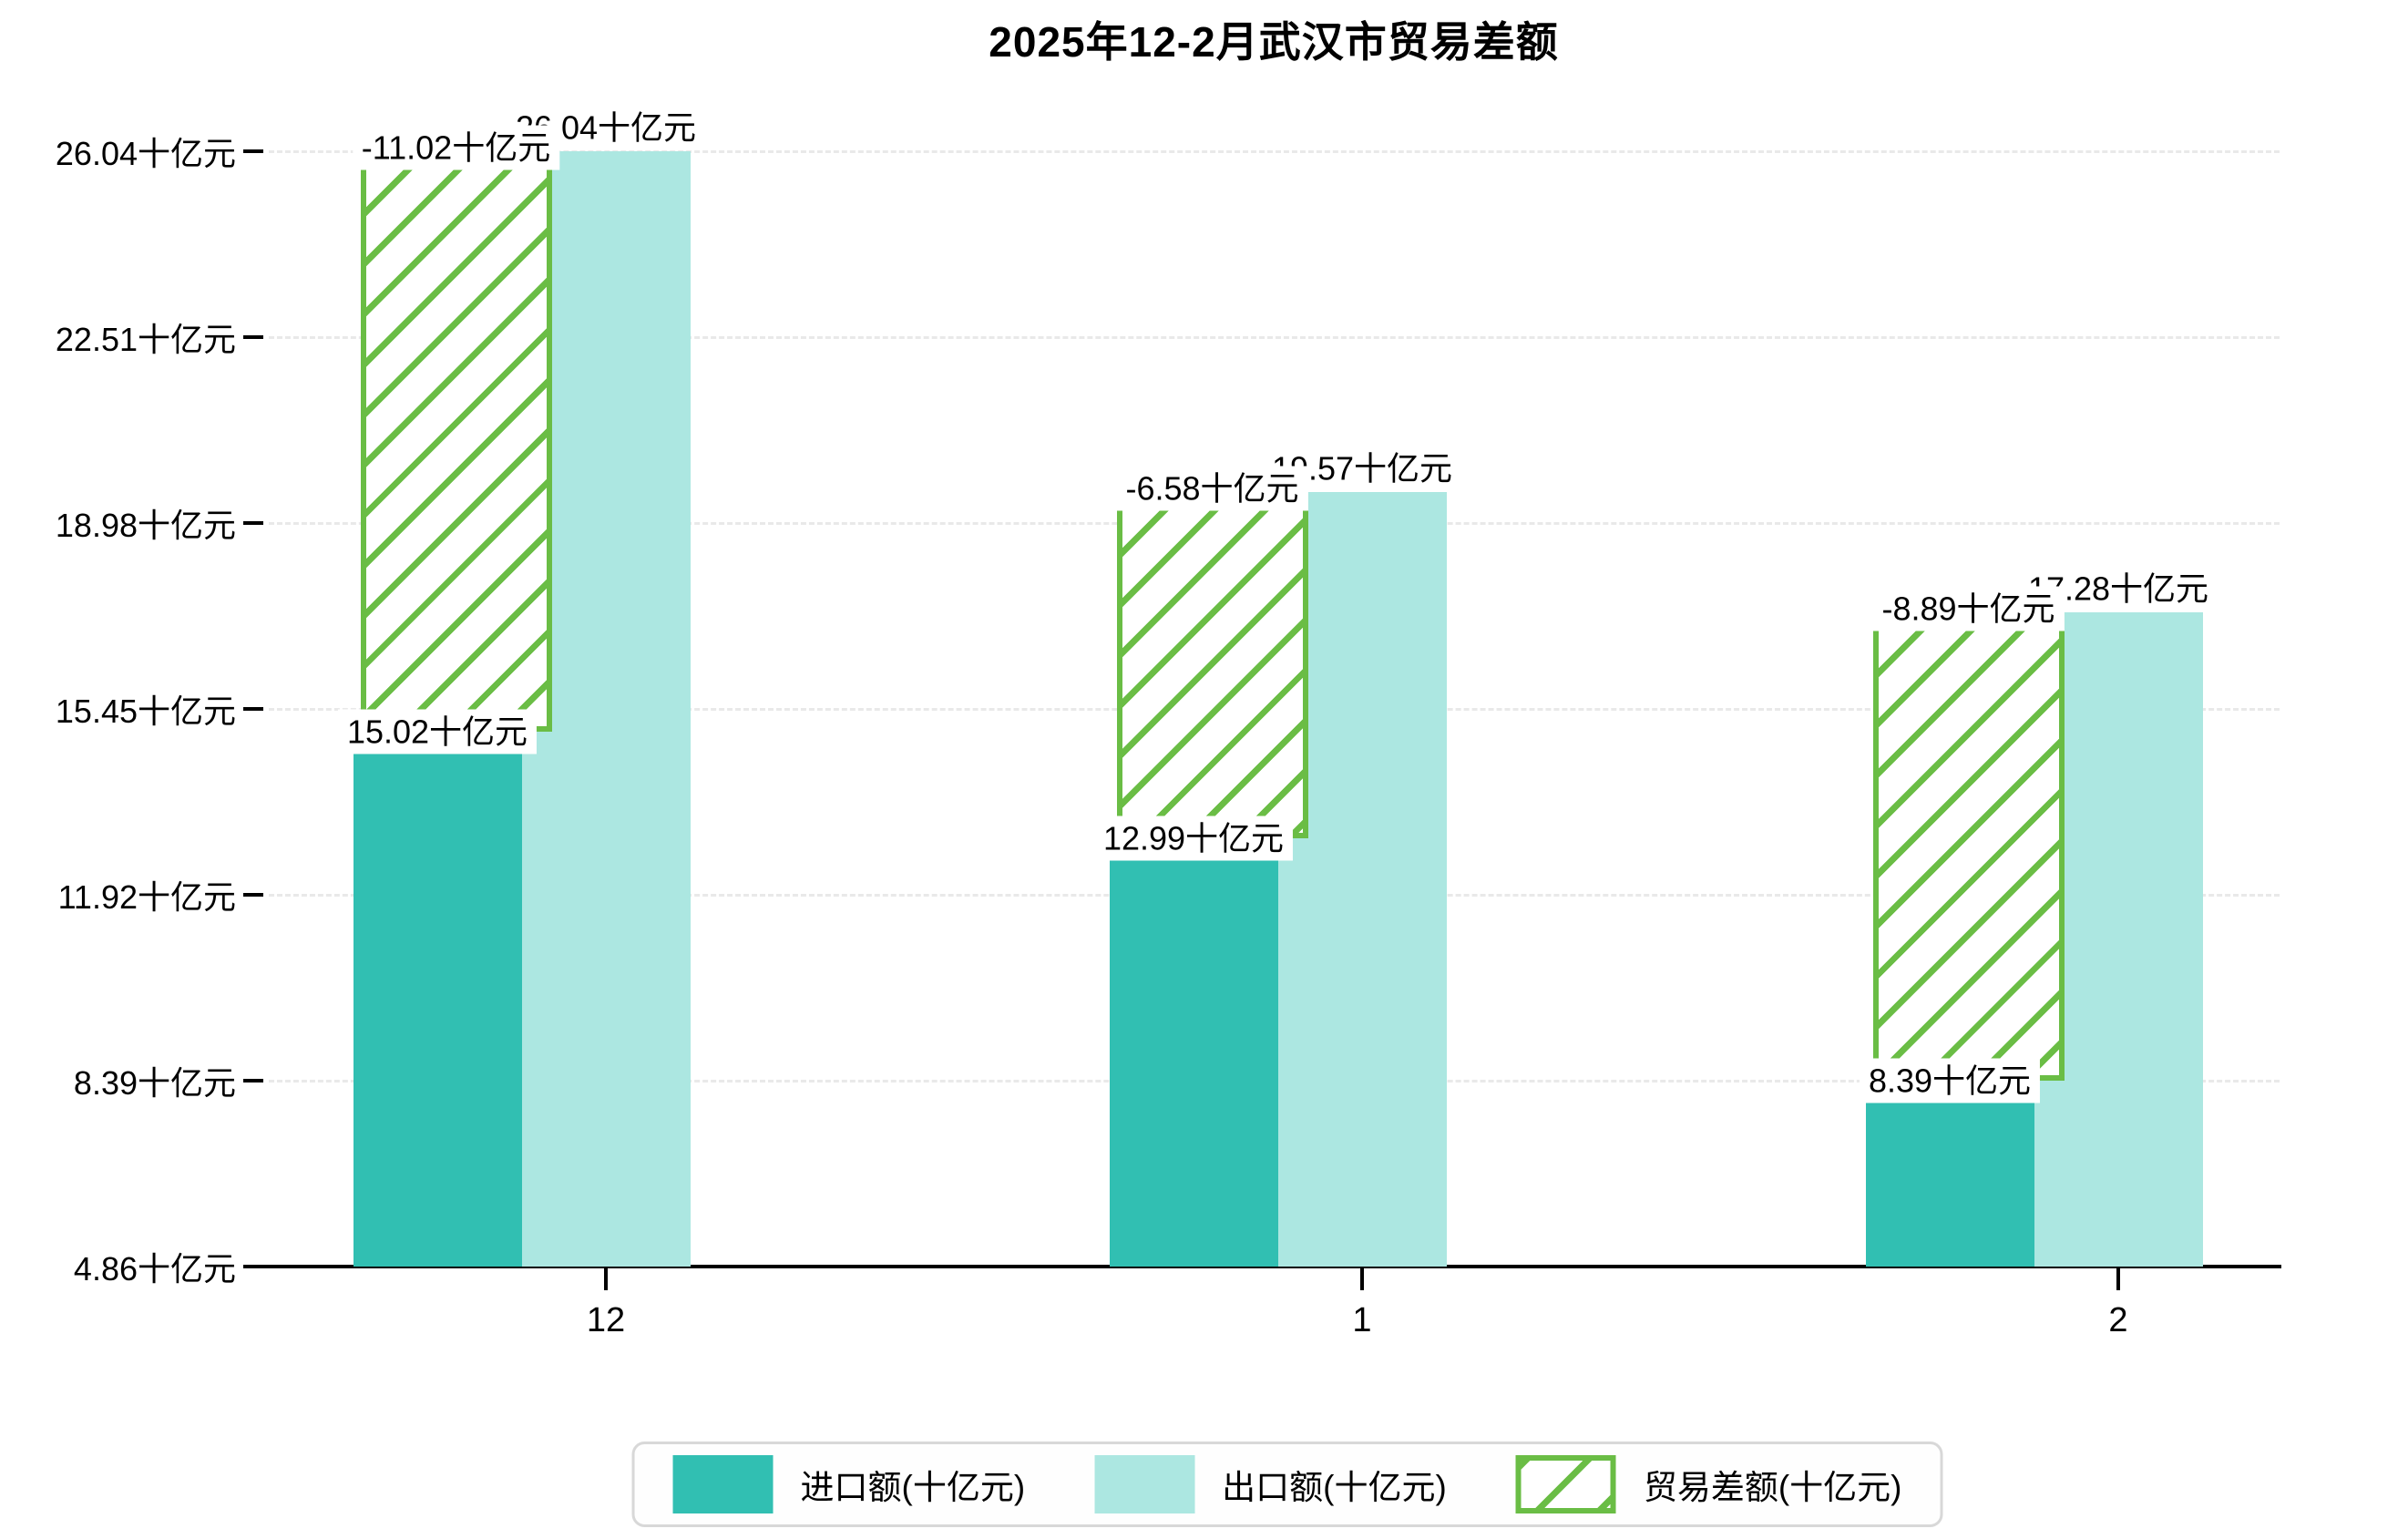 The image size is (2408, 1539). I want to click on legend-label: 出口额(十亿元), so click(1335, 1487).